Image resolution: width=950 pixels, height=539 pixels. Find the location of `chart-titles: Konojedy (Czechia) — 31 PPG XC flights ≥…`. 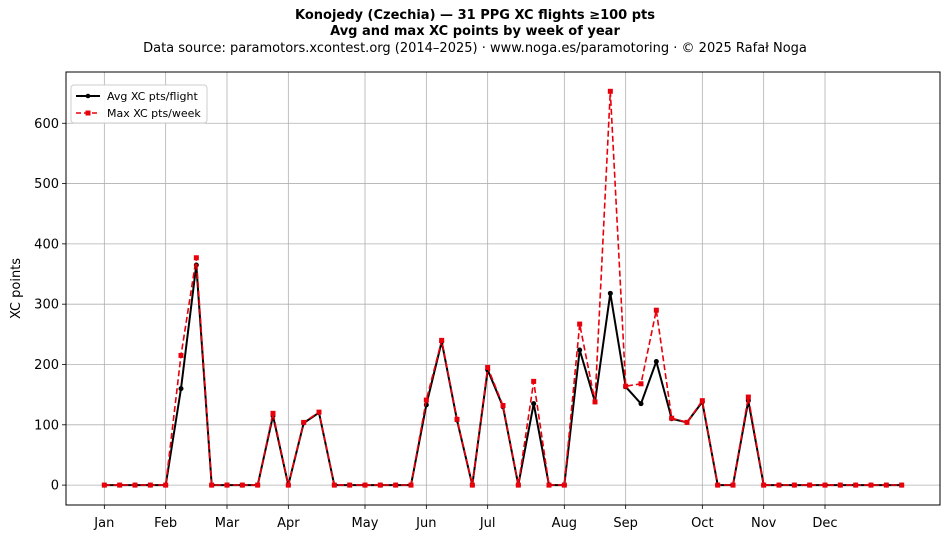

chart-titles: Konojedy (Czechia) — 31 PPG XC flights ≥… is located at coordinates (475, 33).